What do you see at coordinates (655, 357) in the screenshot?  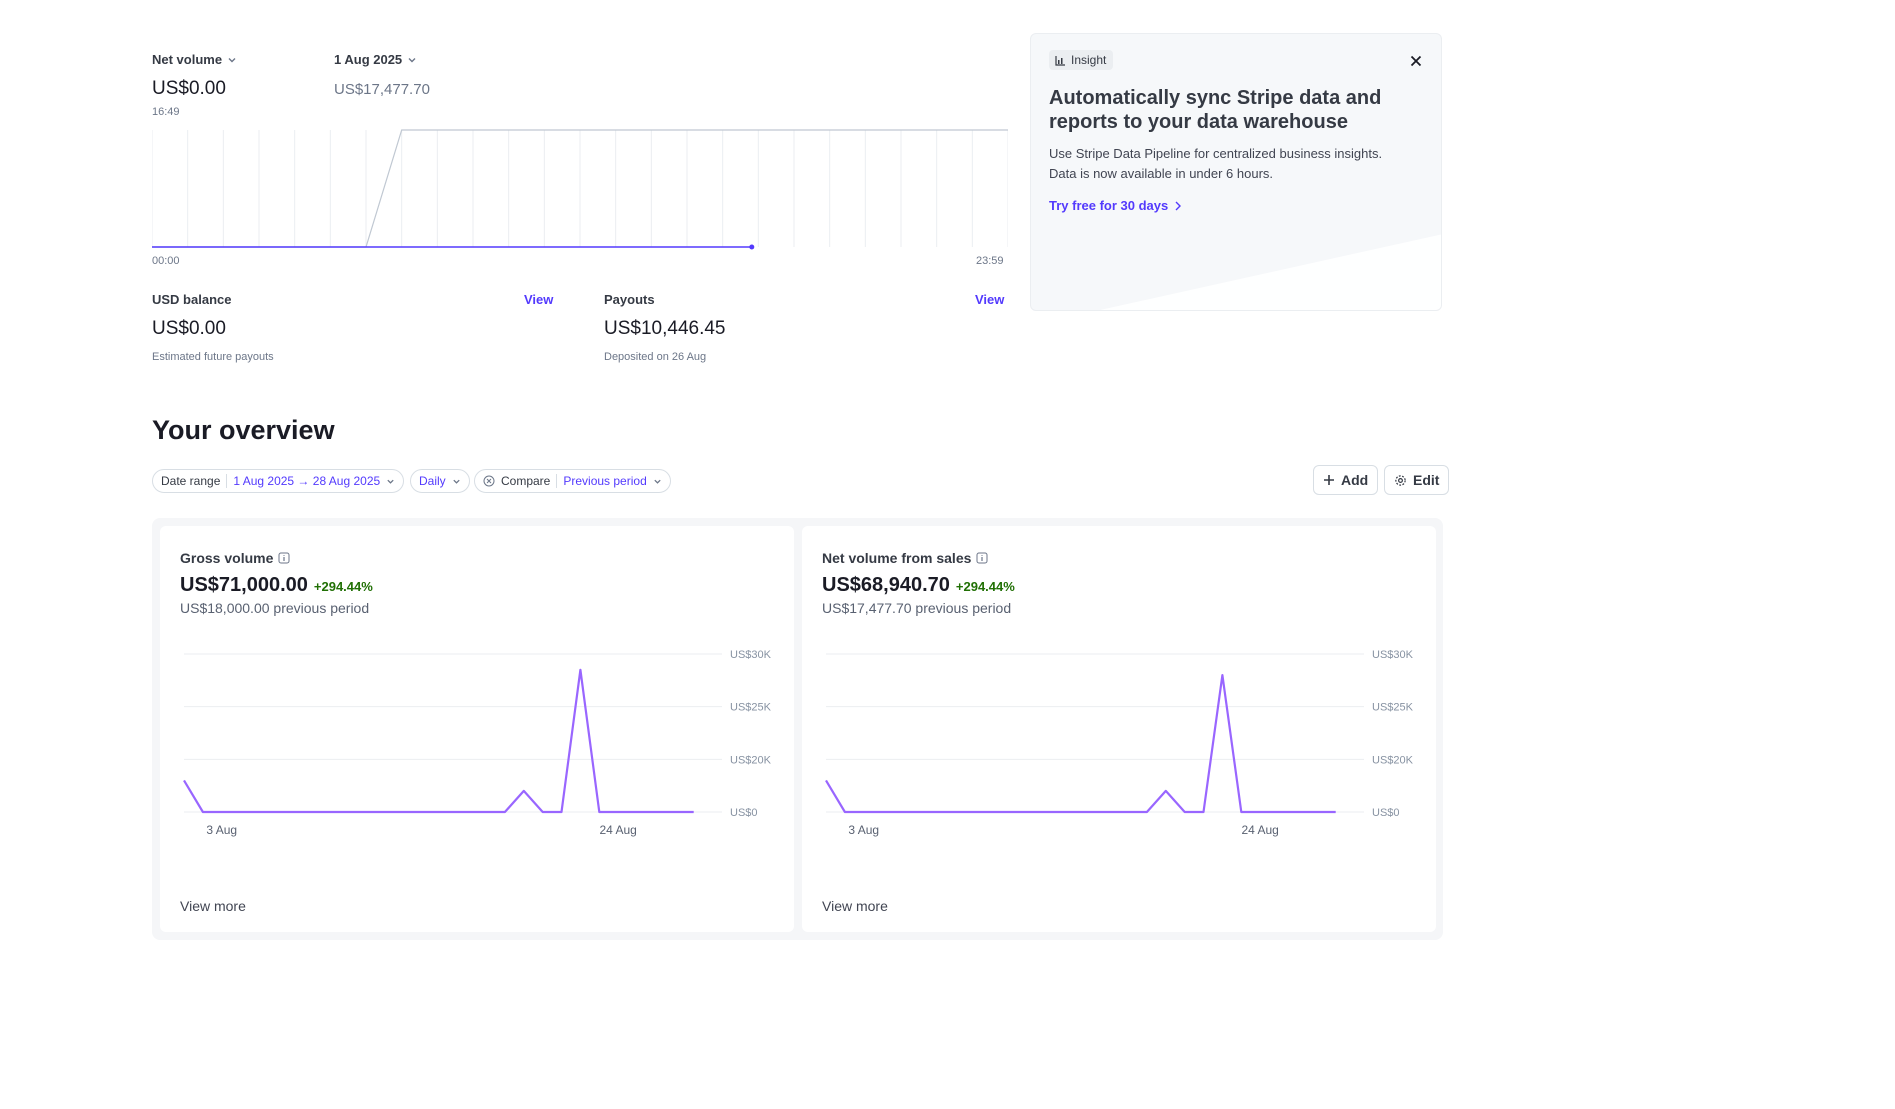 I see `payouts-sub: Deposited on 26 Aug` at bounding box center [655, 357].